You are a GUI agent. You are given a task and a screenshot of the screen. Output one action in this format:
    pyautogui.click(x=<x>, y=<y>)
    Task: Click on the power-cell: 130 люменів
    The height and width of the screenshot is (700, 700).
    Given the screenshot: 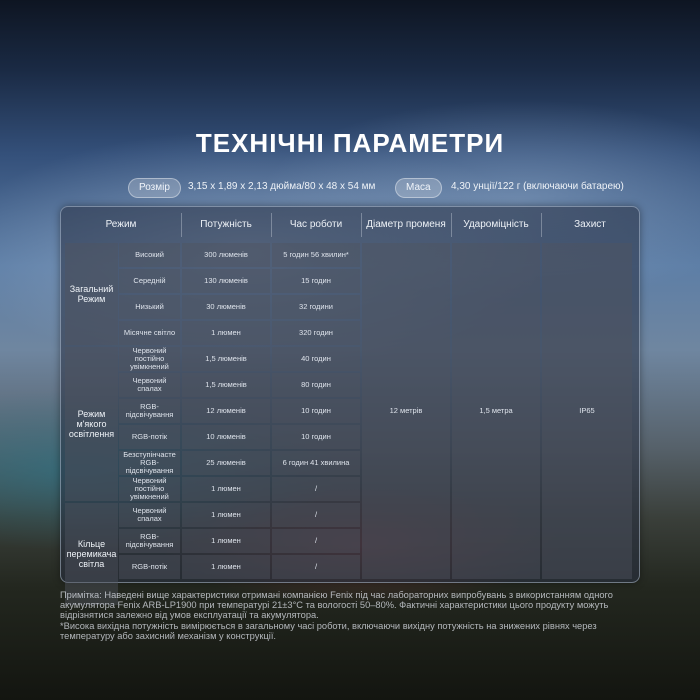 What is the action you would take?
    pyautogui.click(x=226, y=281)
    